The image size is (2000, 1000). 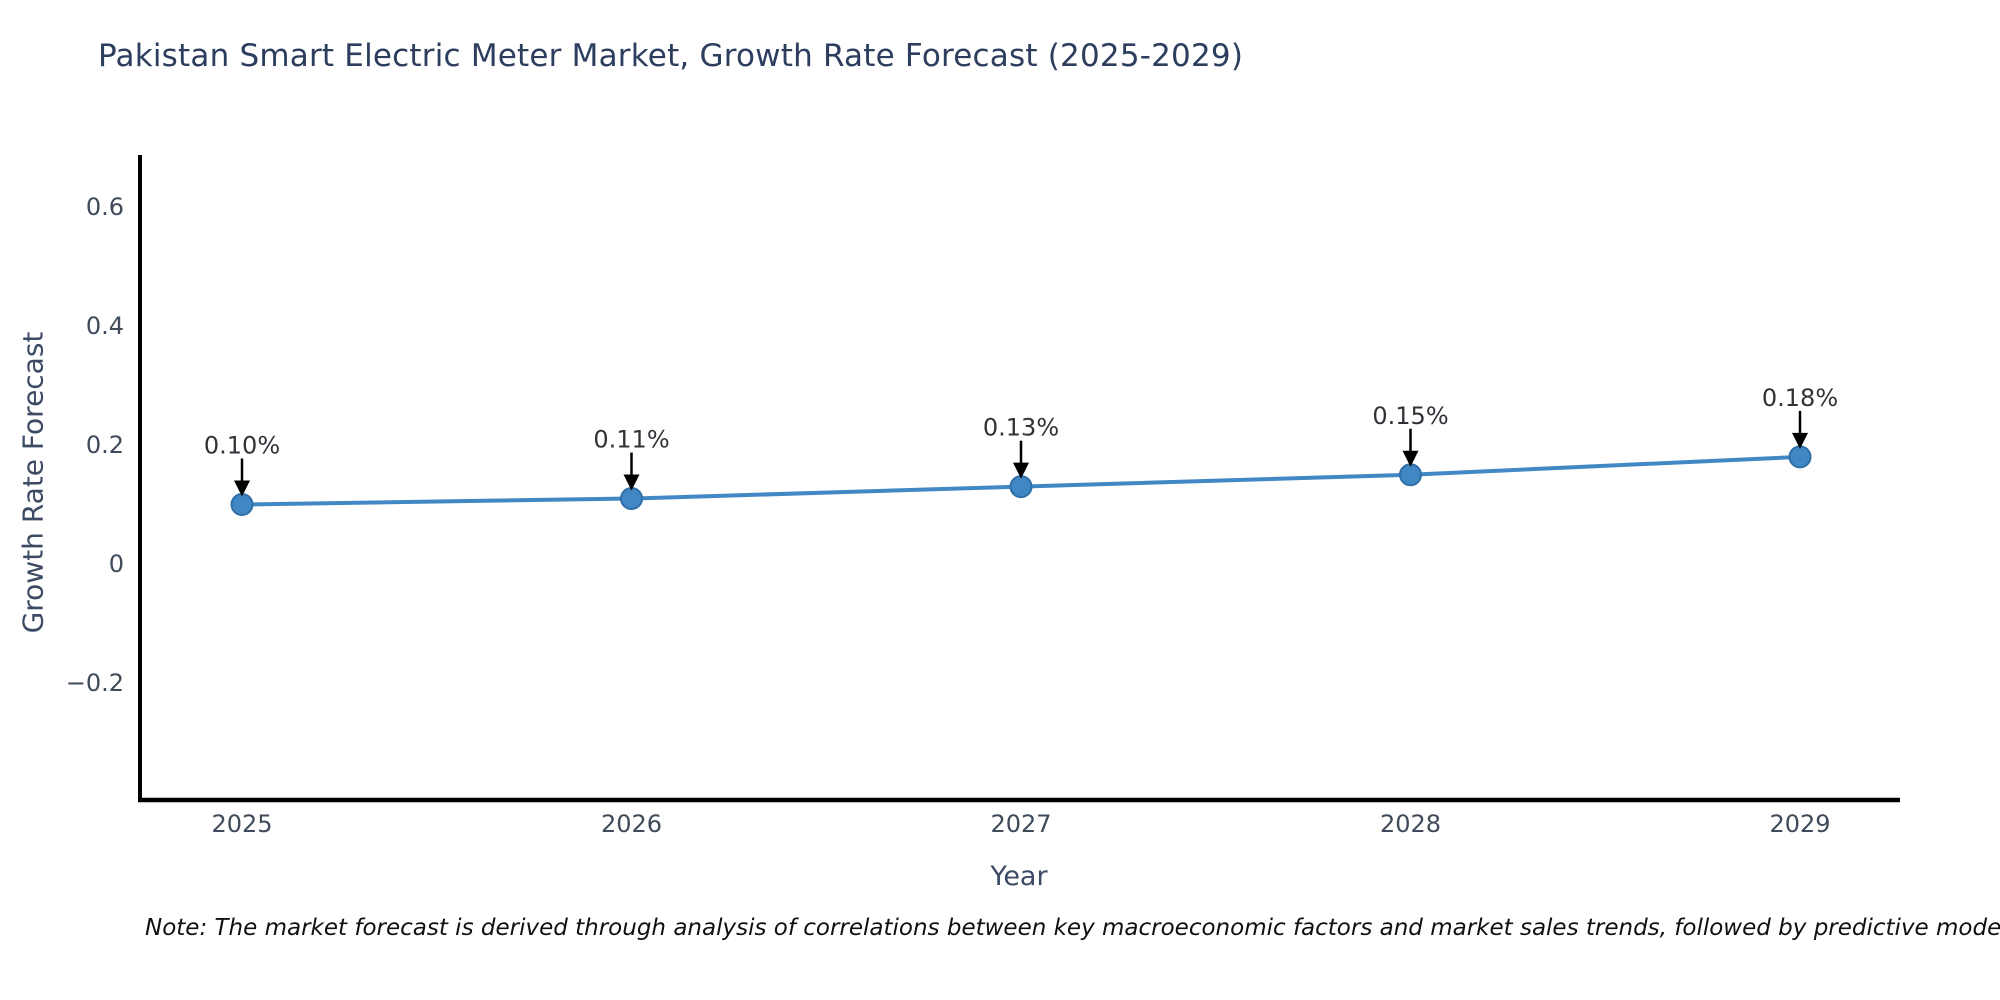 What do you see at coordinates (1410, 416) in the screenshot?
I see `annotation-value-label: 0.15%` at bounding box center [1410, 416].